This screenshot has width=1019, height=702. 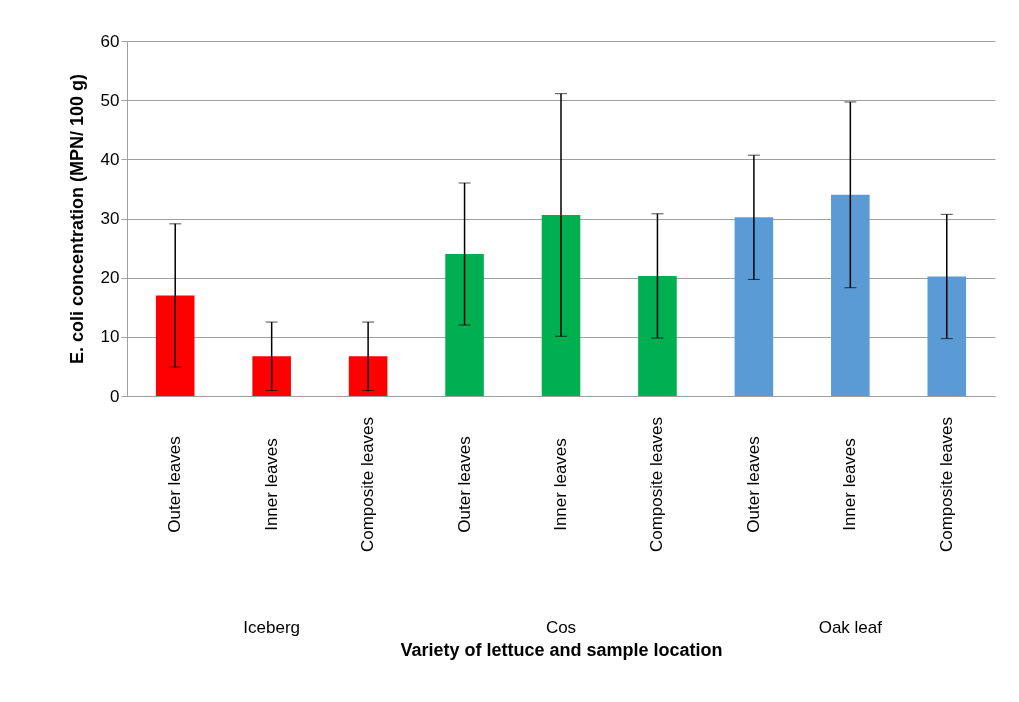 I want to click on y-tick-label: 20, so click(x=110, y=278).